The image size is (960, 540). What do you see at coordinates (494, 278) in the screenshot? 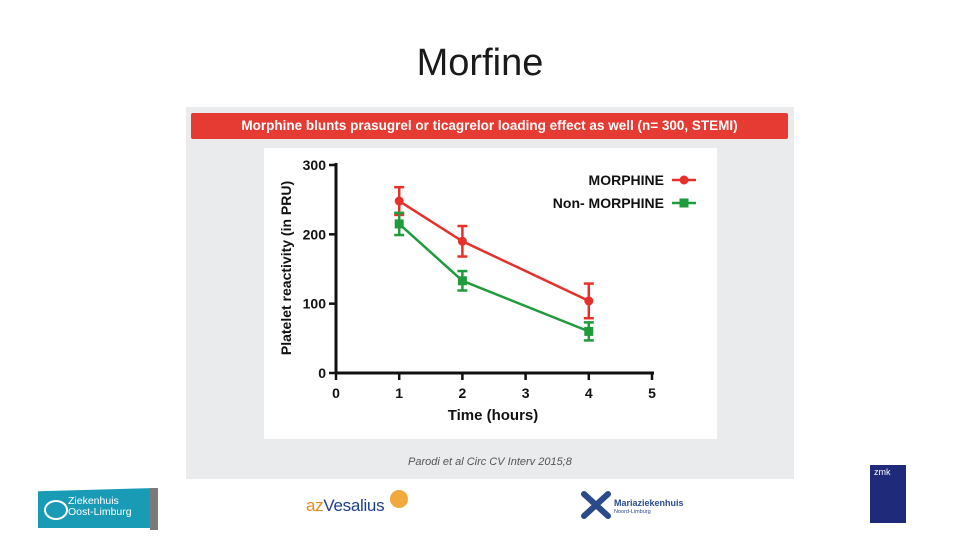
I see `series-line` at bounding box center [494, 278].